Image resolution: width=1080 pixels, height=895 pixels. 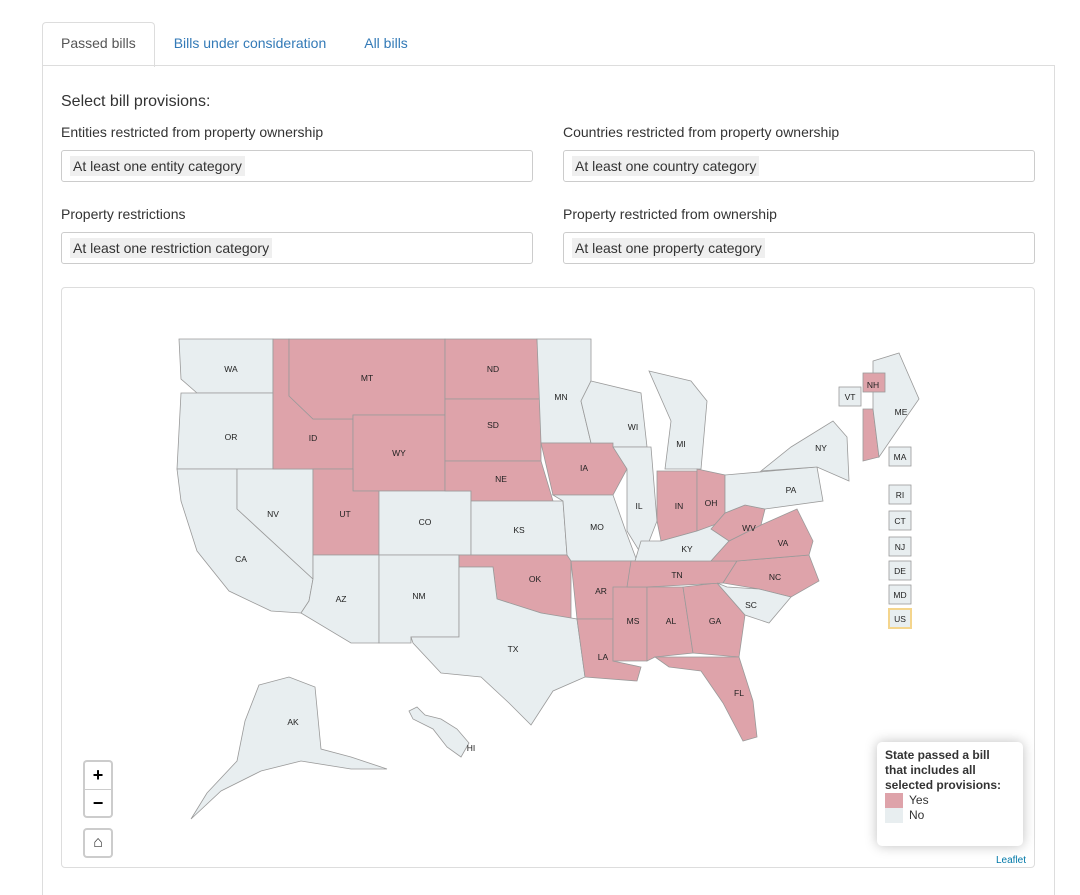 I want to click on state-HI, so click(x=439, y=732).